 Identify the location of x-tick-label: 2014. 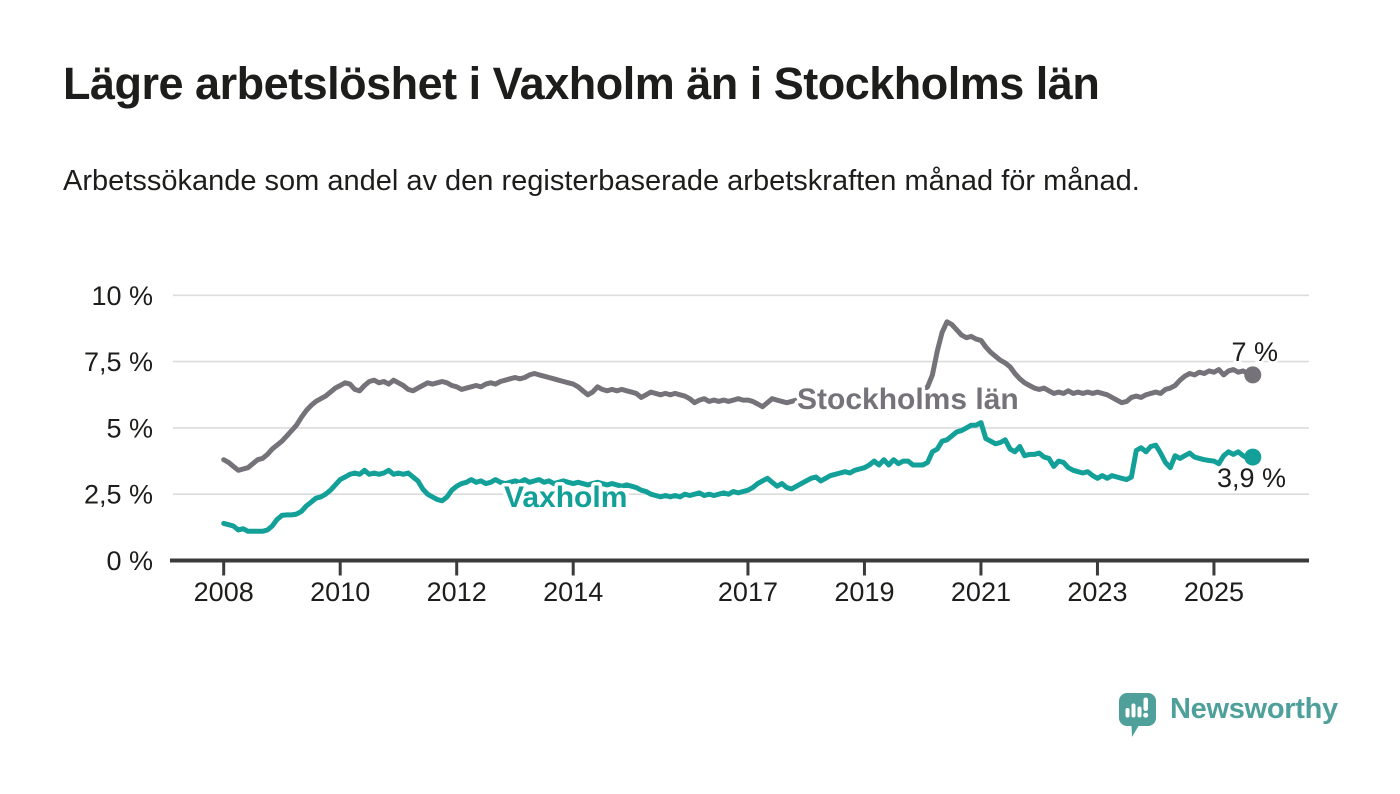
(573, 592).